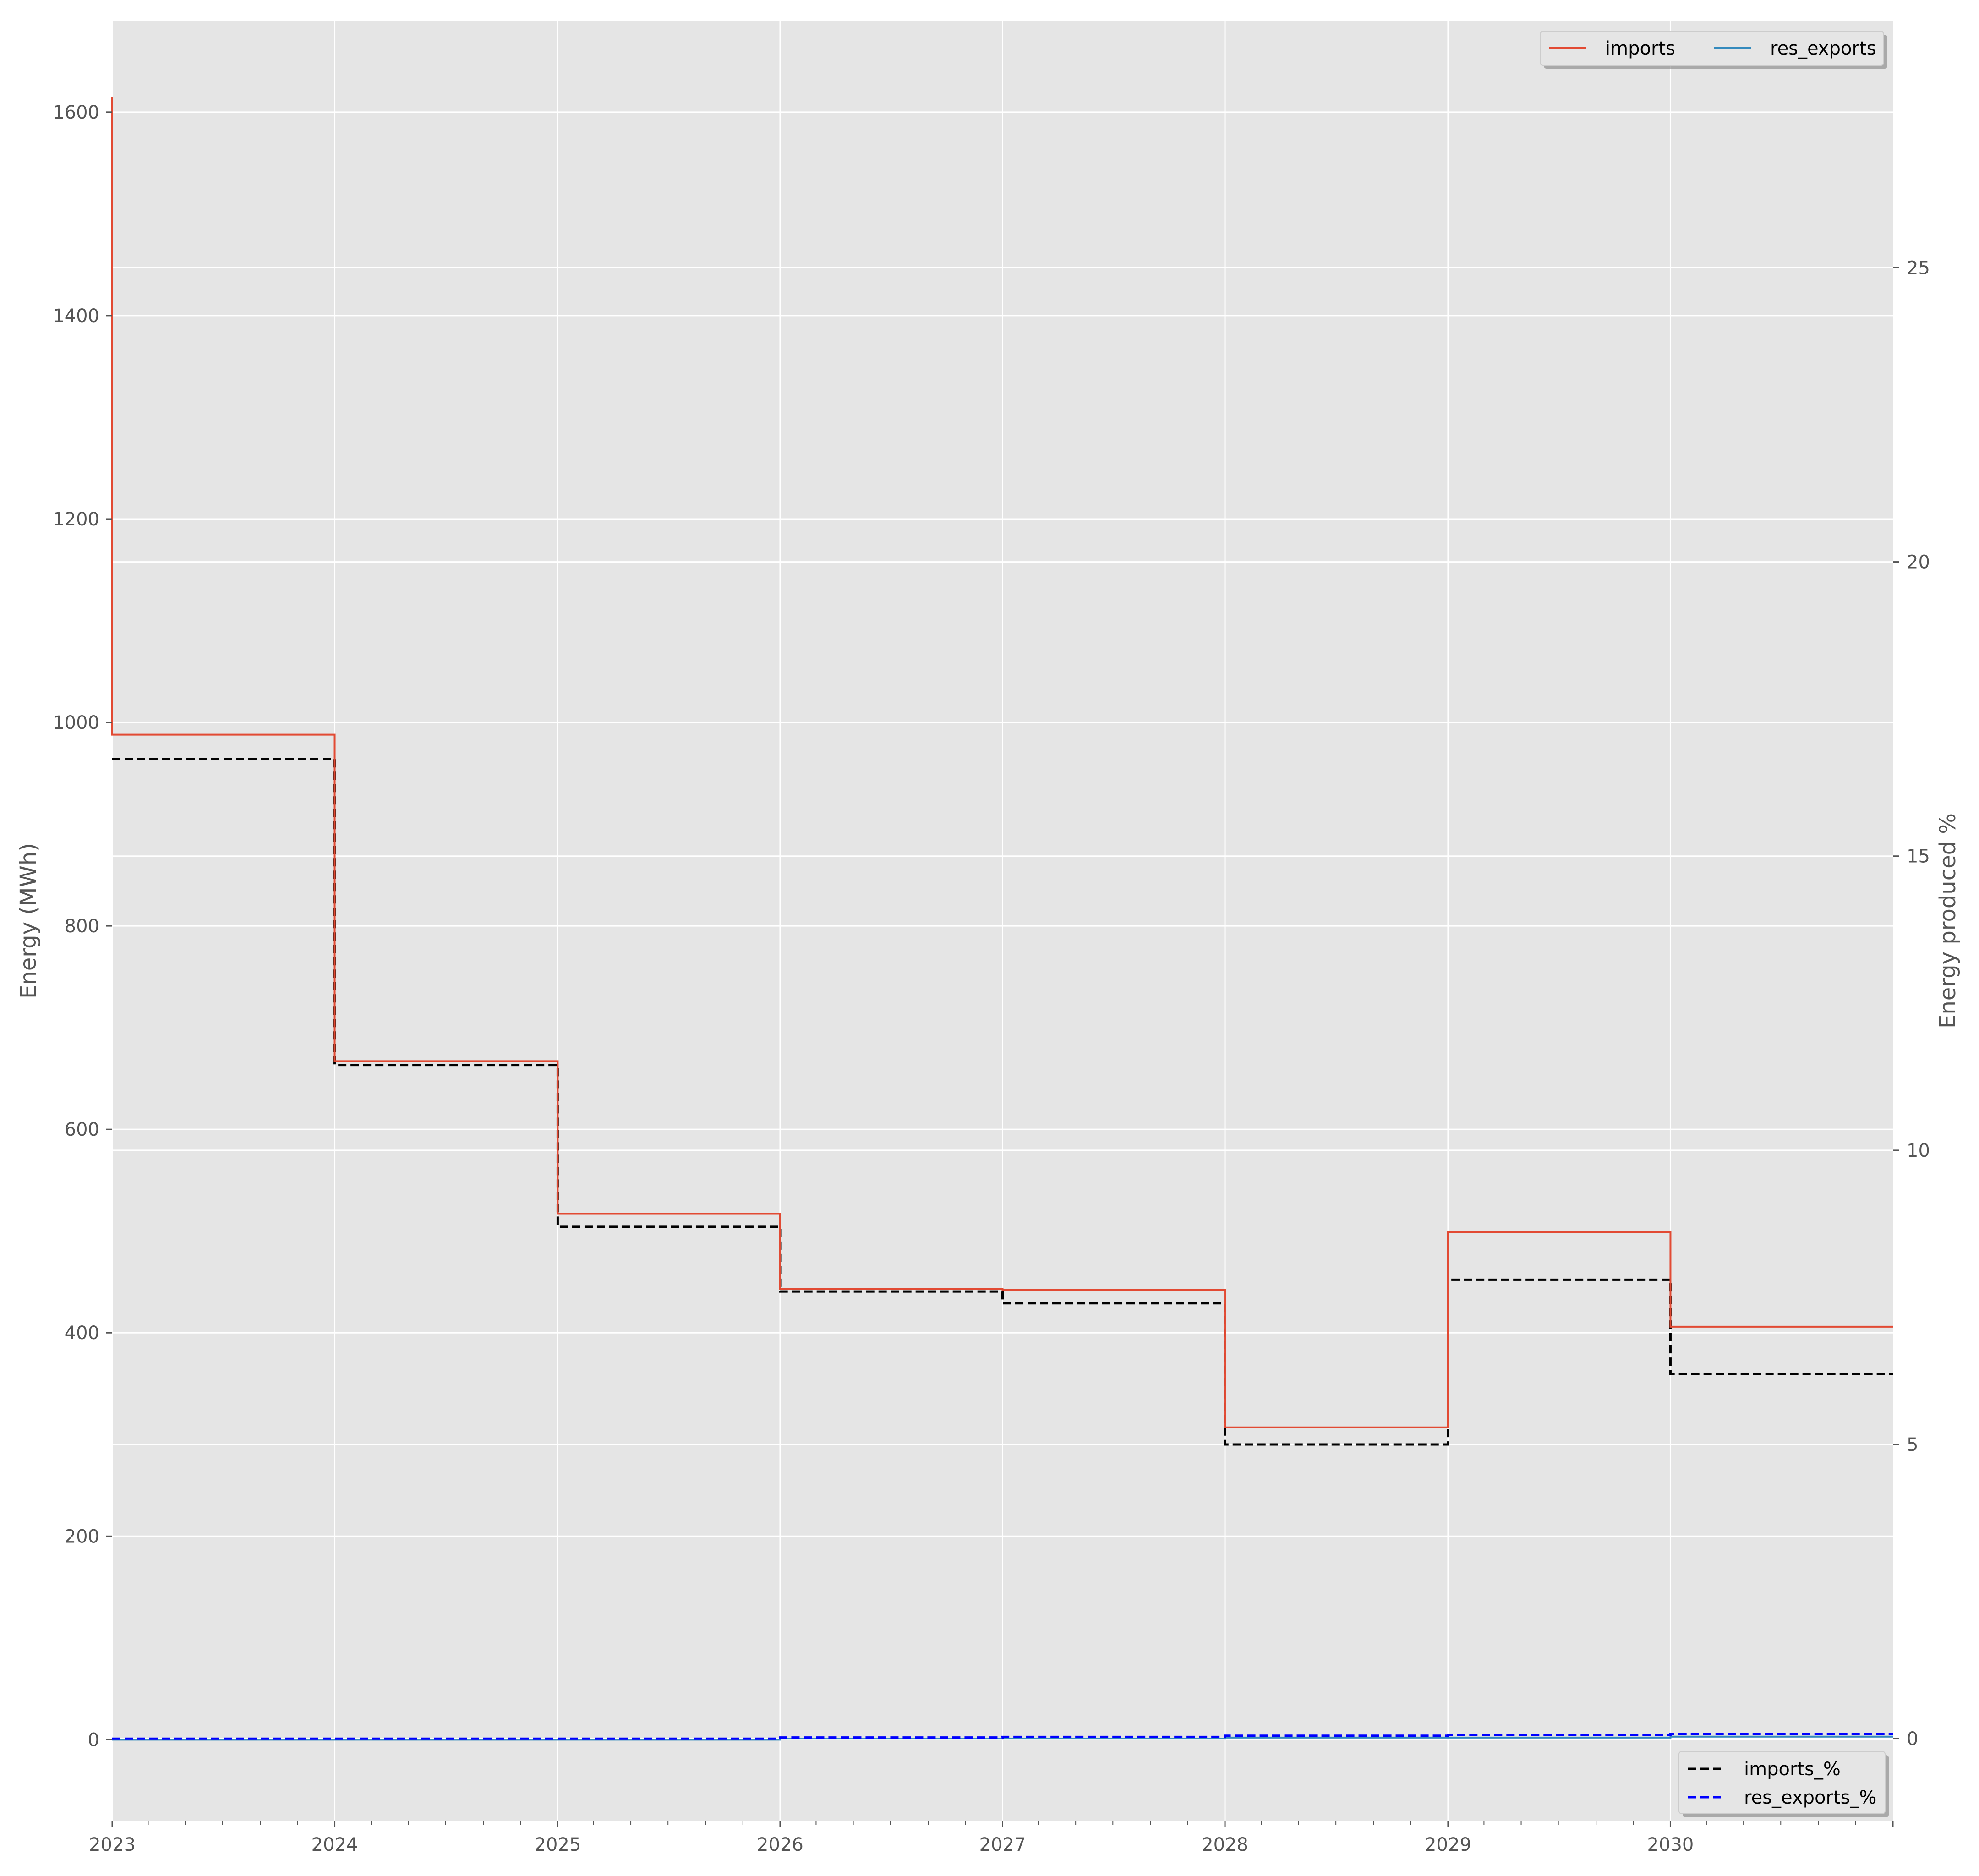 Image resolution: width=1979 pixels, height=1876 pixels. I want to click on x-tick-label: 2025, so click(558, 1844).